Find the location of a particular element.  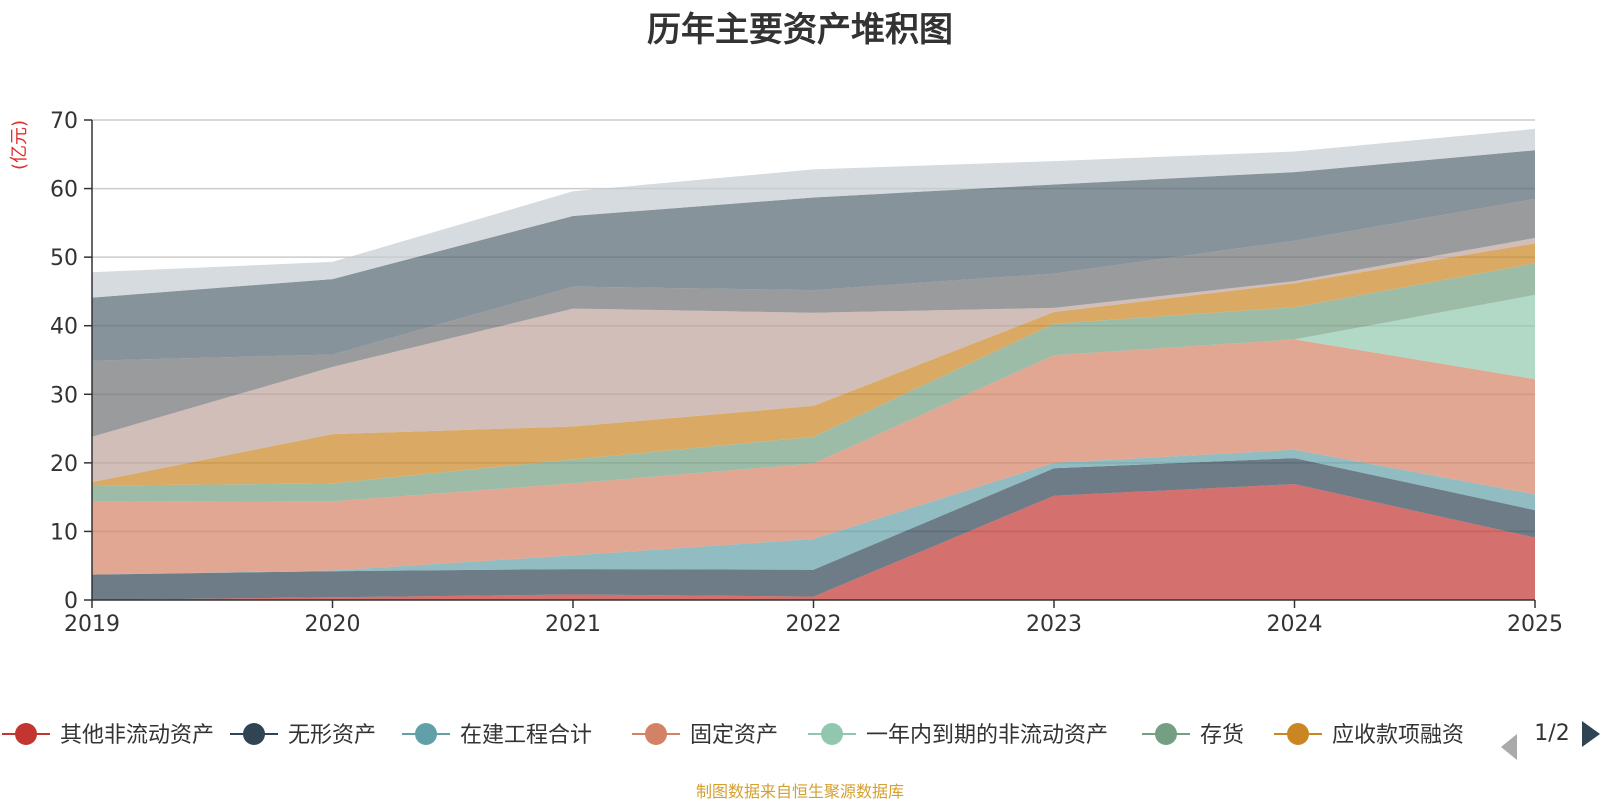

legend-label: 在建工程合计 is located at coordinates (526, 735).